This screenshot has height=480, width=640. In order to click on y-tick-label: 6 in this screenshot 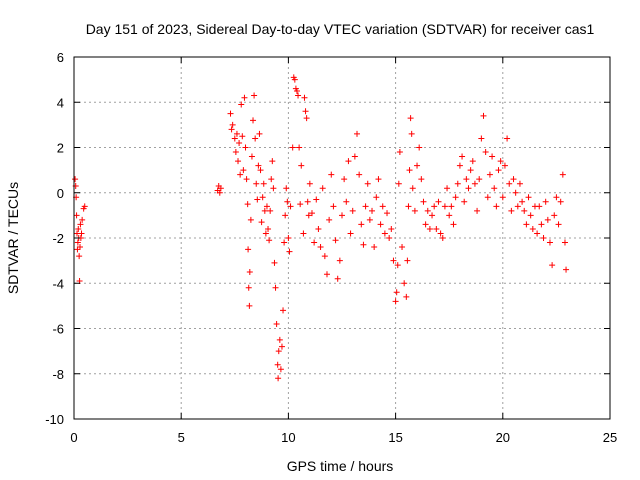, I will do `click(60, 57)`.